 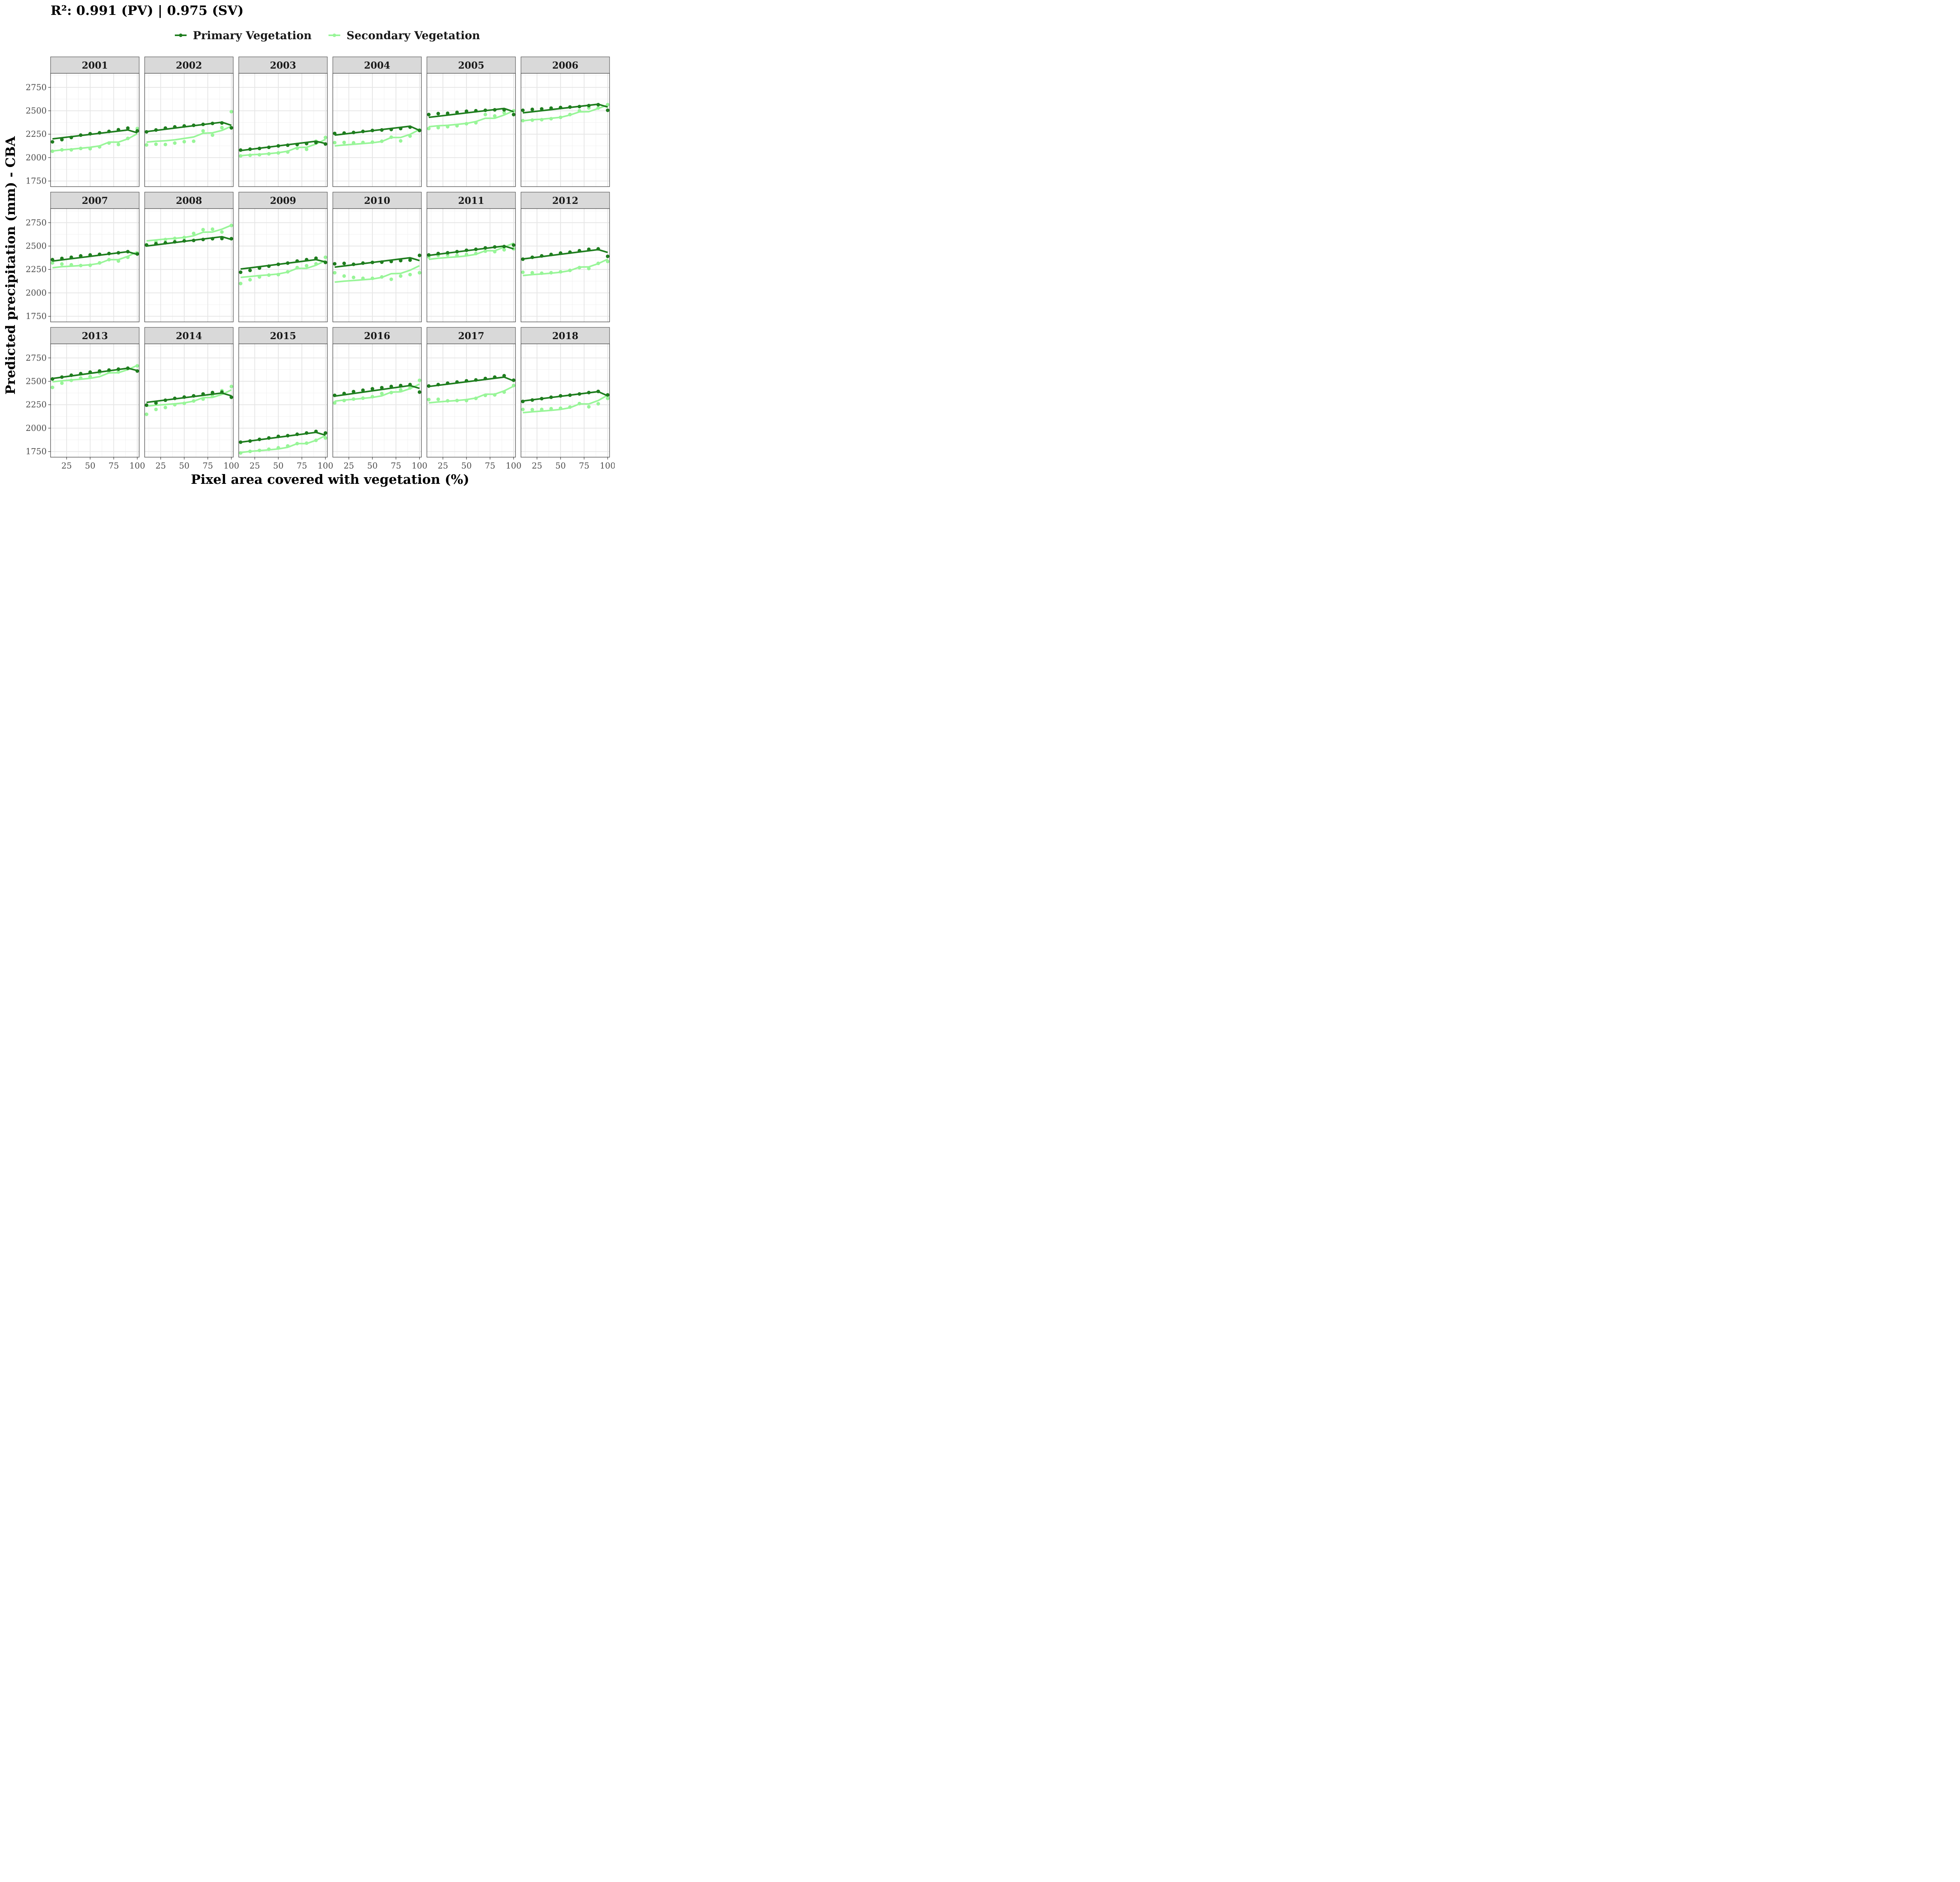 What do you see at coordinates (330, 479) in the screenshot?
I see `x-axis-title: Pixel area covered with vegetation (%)` at bounding box center [330, 479].